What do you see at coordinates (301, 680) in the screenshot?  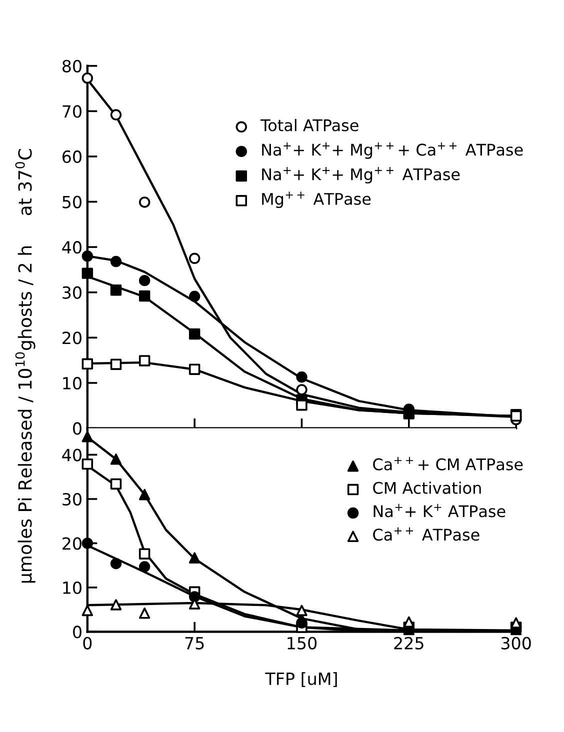 I see `x-axis-title: TFP [uM]` at bounding box center [301, 680].